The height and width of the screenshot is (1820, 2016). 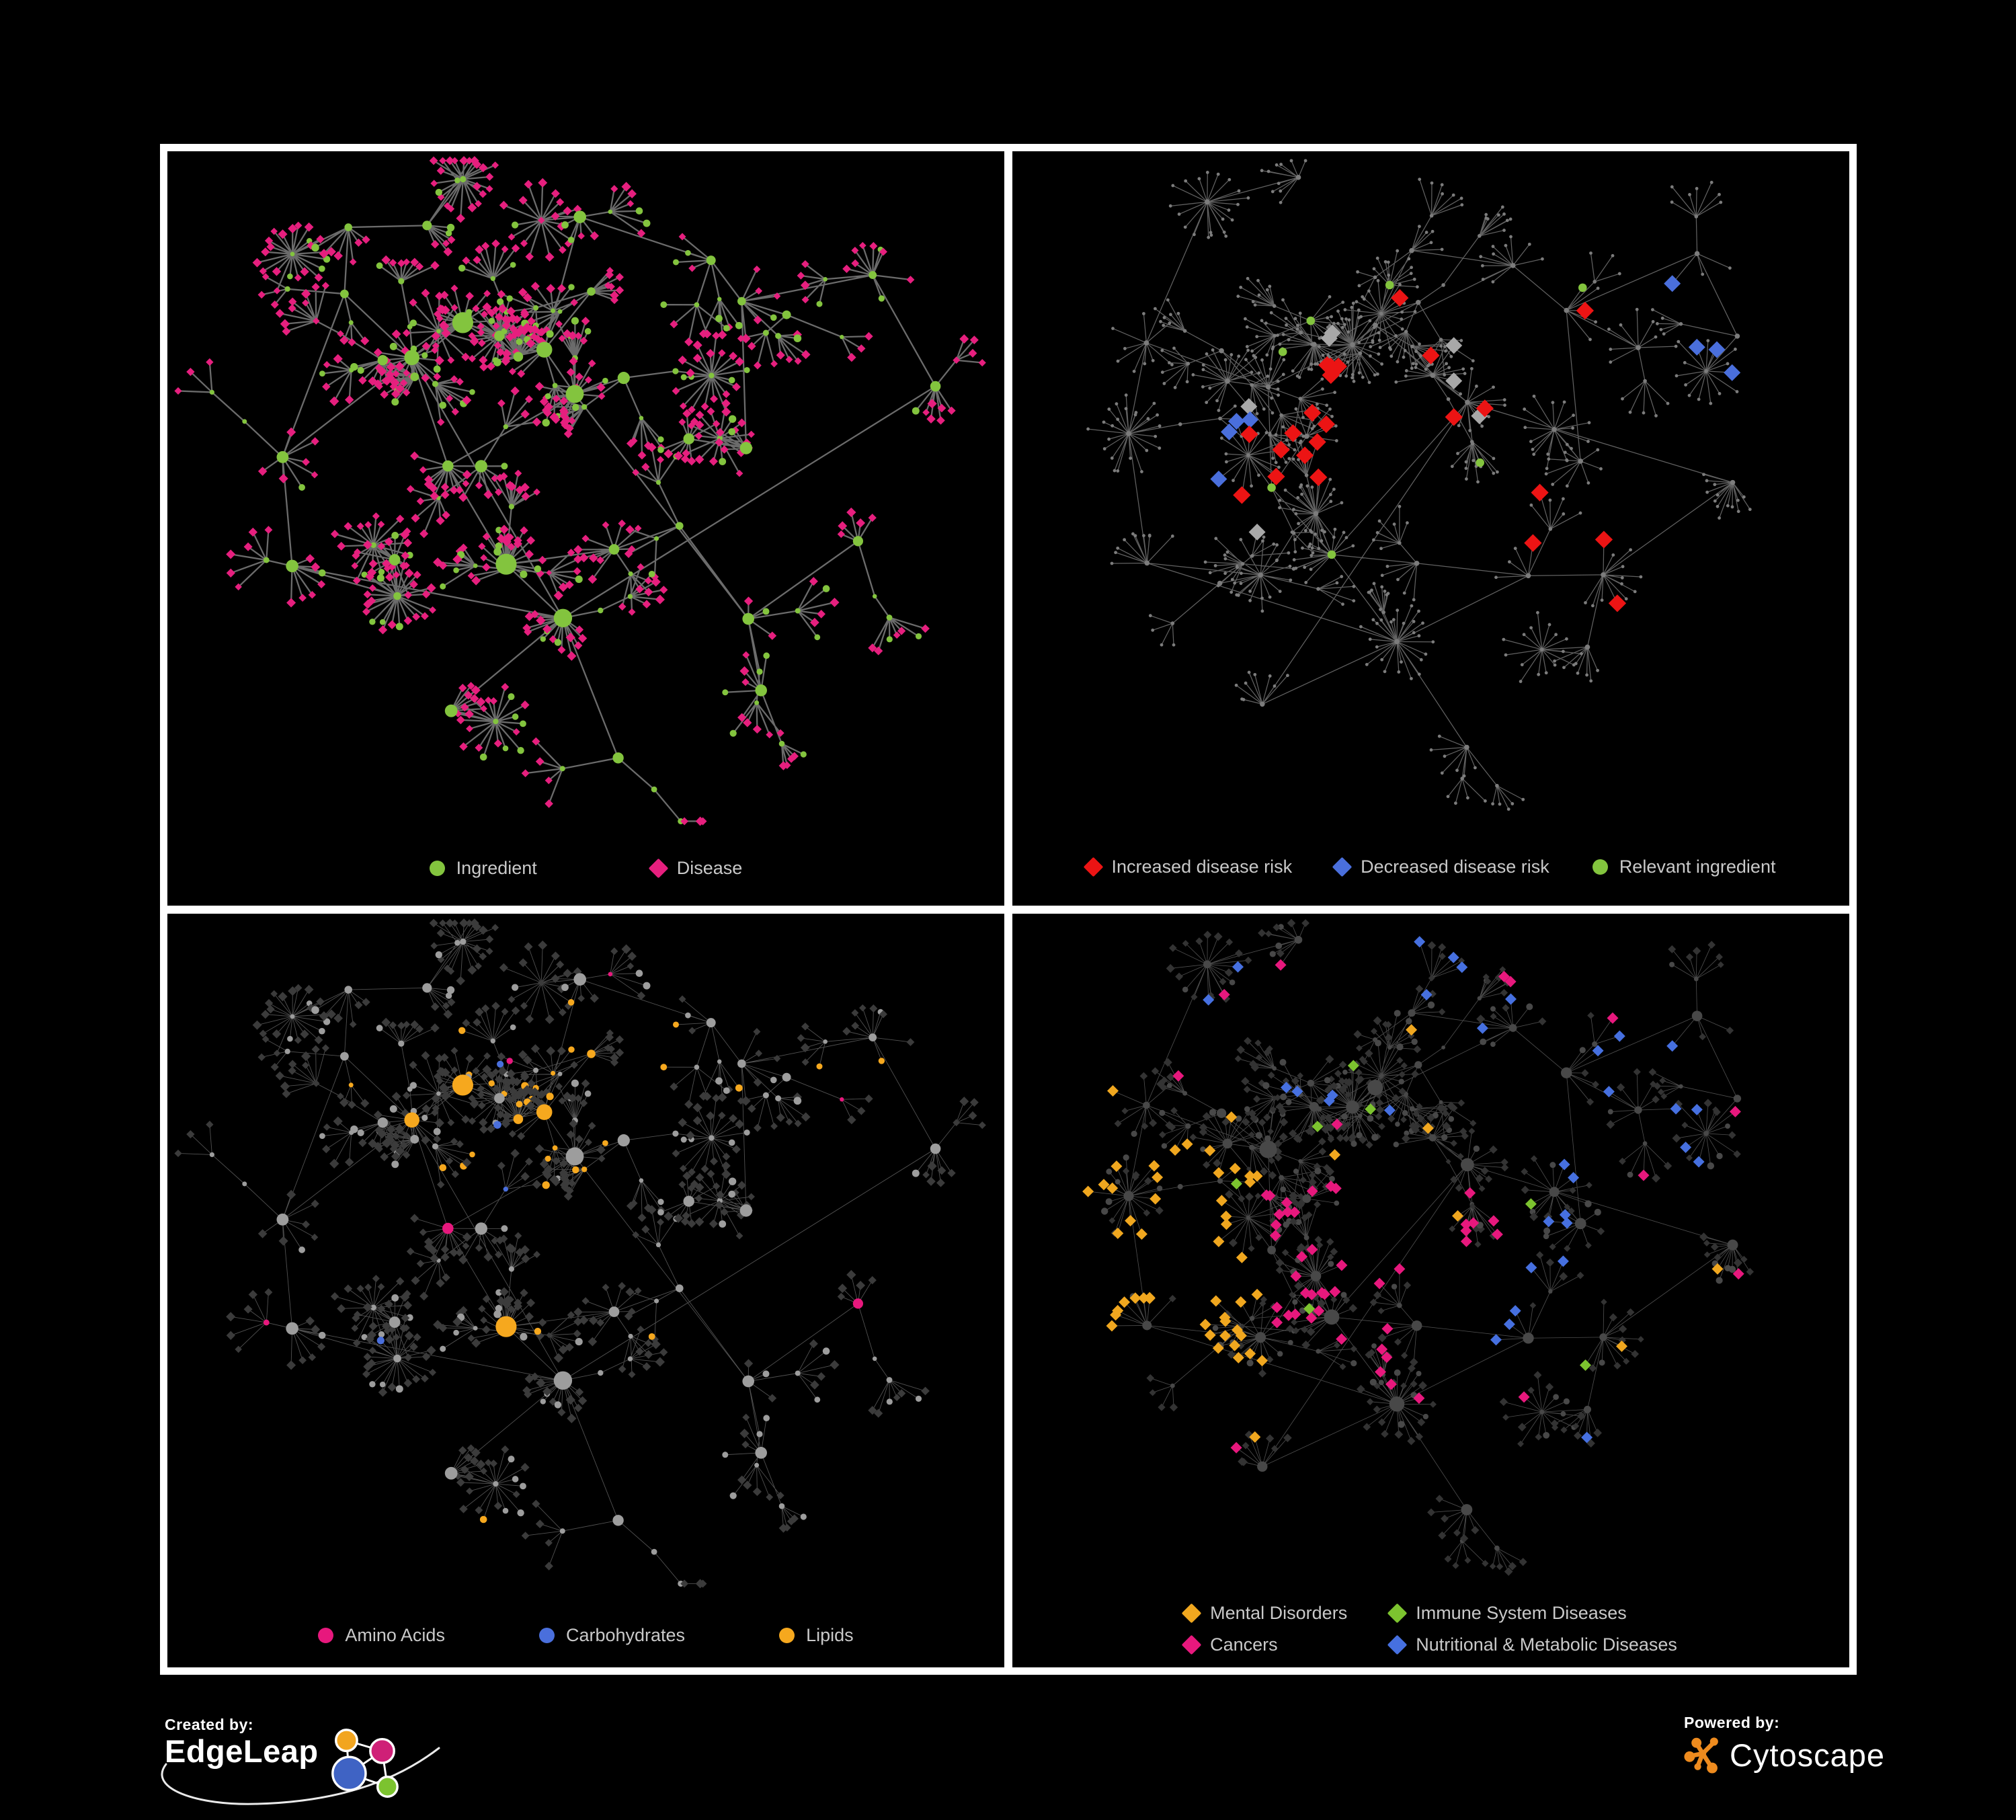 What do you see at coordinates (709, 867) in the screenshot?
I see `legend-label: Disease` at bounding box center [709, 867].